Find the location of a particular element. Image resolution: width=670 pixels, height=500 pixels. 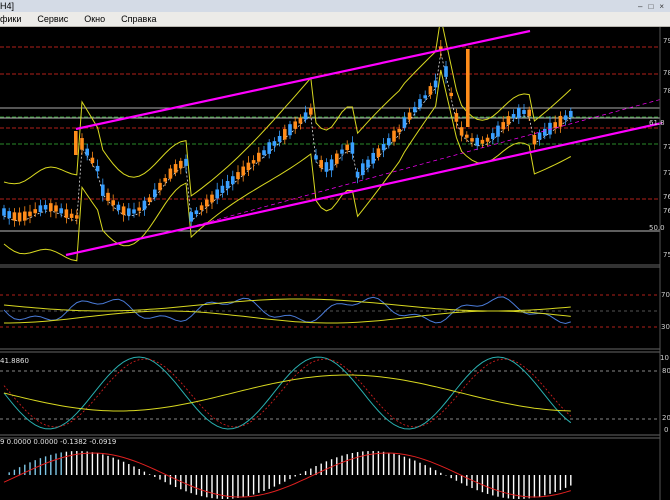

macd-panel is located at coordinates (287, 475).